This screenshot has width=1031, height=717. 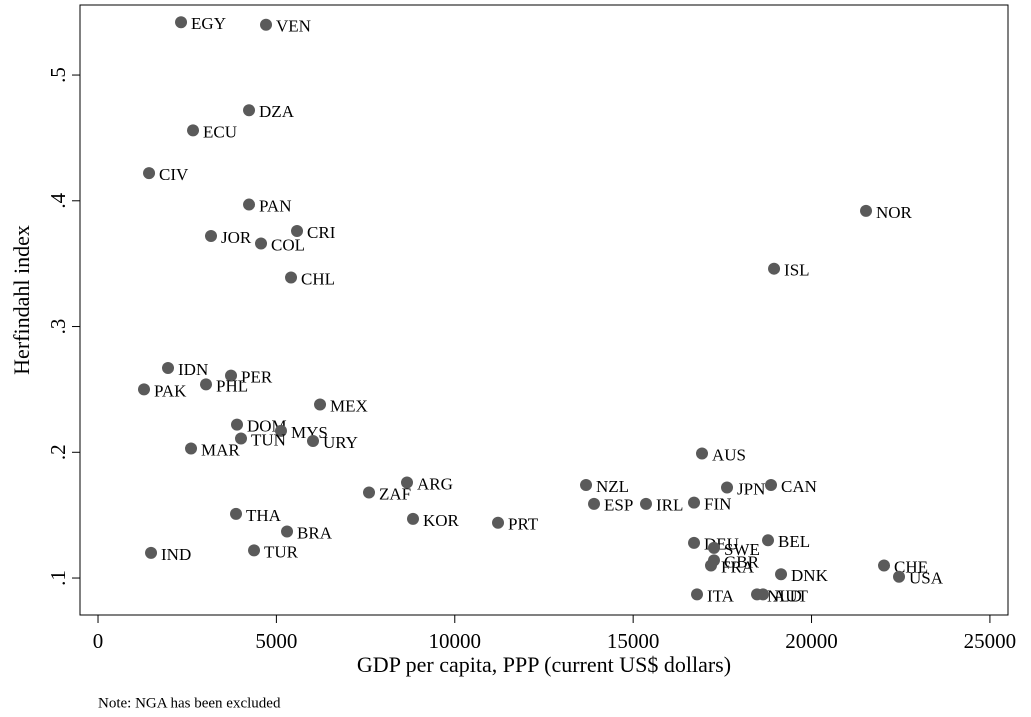 I want to click on point-label: USA, so click(x=926, y=578).